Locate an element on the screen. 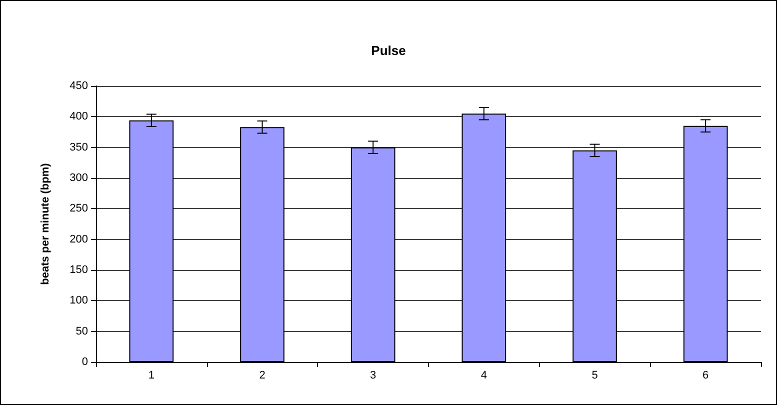 The width and height of the screenshot is (777, 405). y-tick-label: 350 is located at coordinates (79, 147).